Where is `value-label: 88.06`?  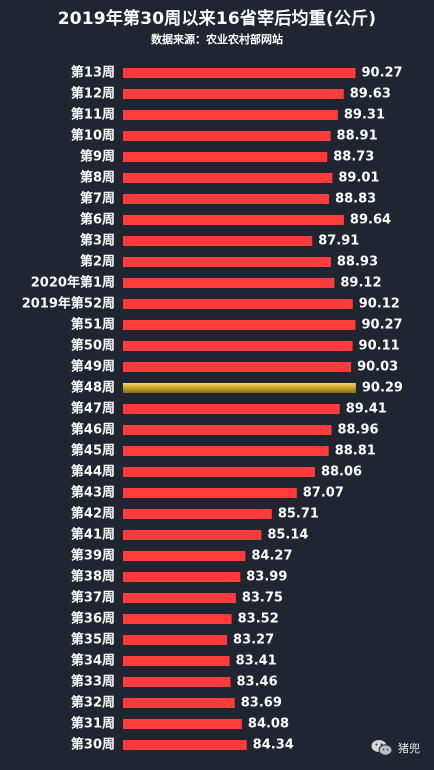 value-label: 88.06 is located at coordinates (341, 472).